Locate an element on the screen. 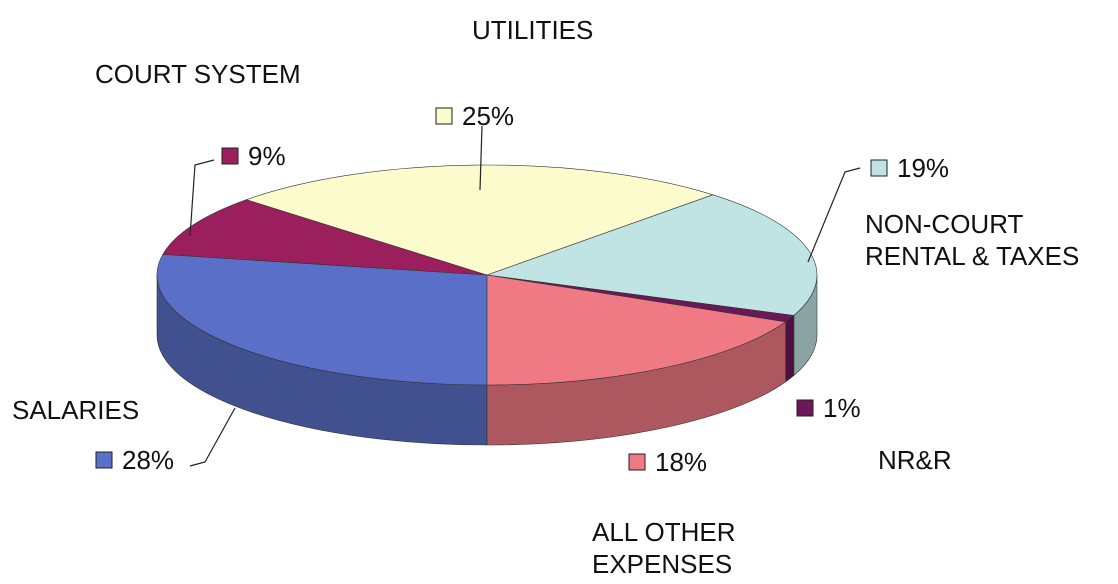 Image resolution: width=1118 pixels, height=584 pixels. category-label: SALARIES is located at coordinates (76, 410).